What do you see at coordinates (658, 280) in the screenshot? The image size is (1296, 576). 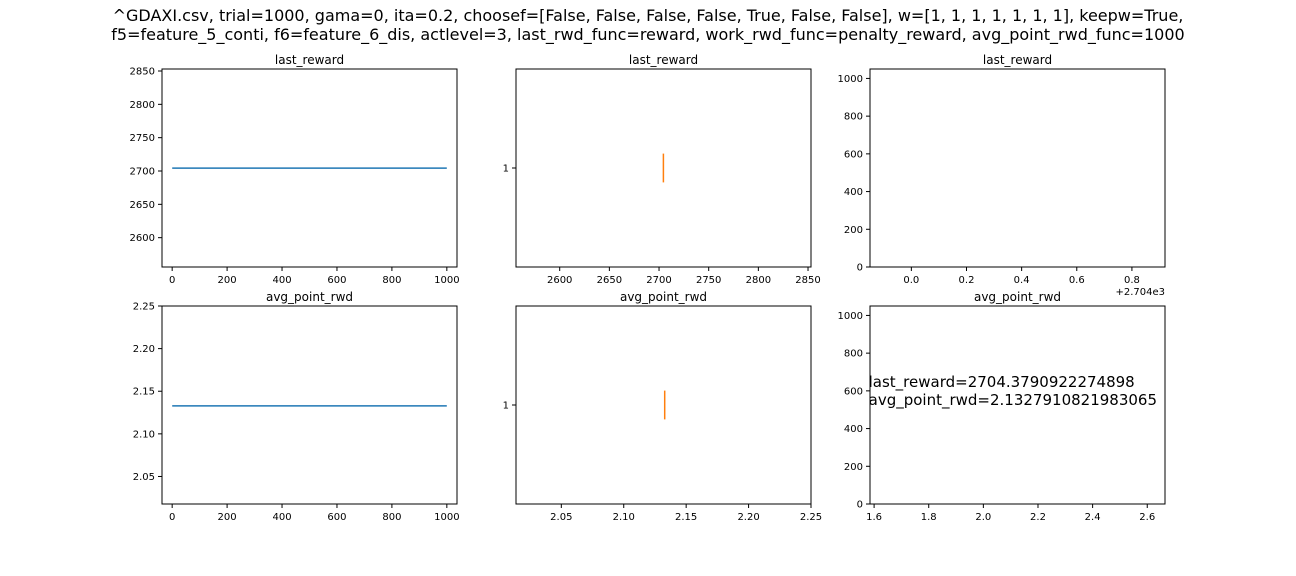 I see `x-tick-label: 2700` at bounding box center [658, 280].